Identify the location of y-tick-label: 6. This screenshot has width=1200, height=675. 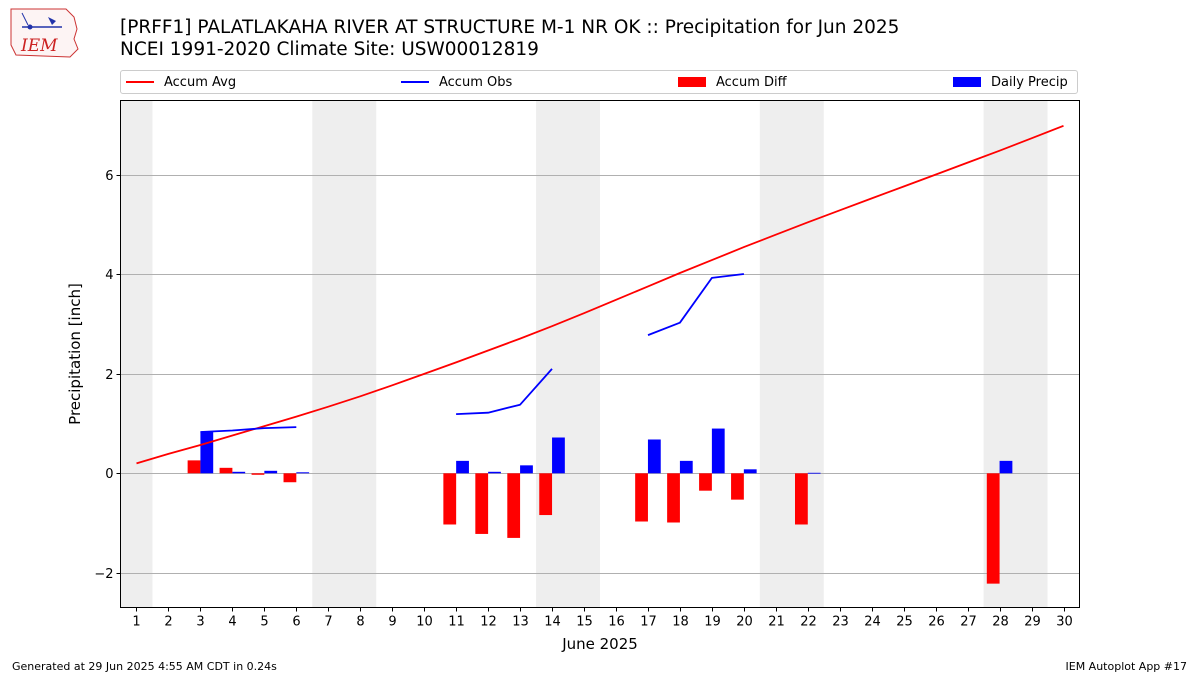
(109, 176).